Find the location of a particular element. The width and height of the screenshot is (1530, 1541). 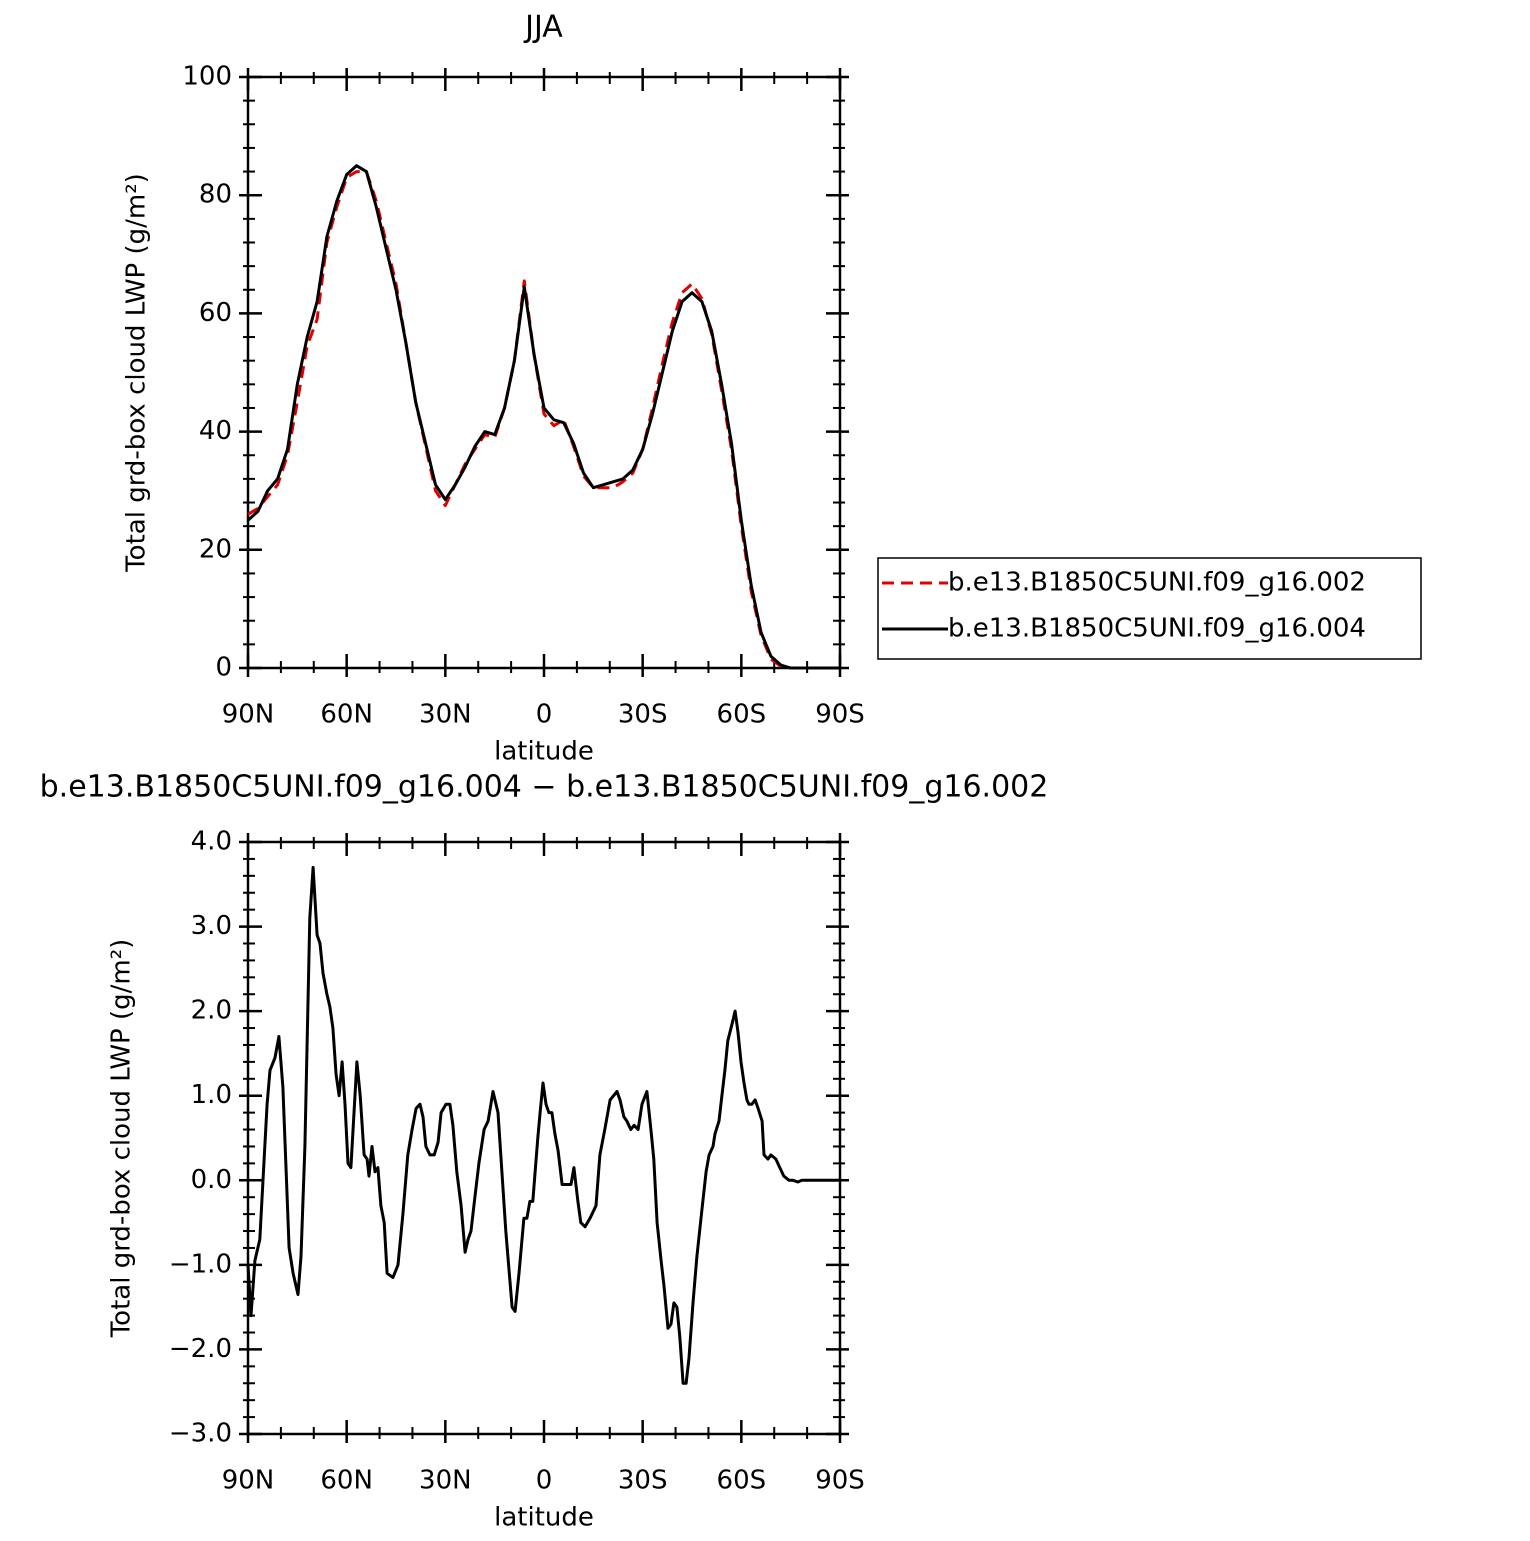

legend-box is located at coordinates (1149, 608).